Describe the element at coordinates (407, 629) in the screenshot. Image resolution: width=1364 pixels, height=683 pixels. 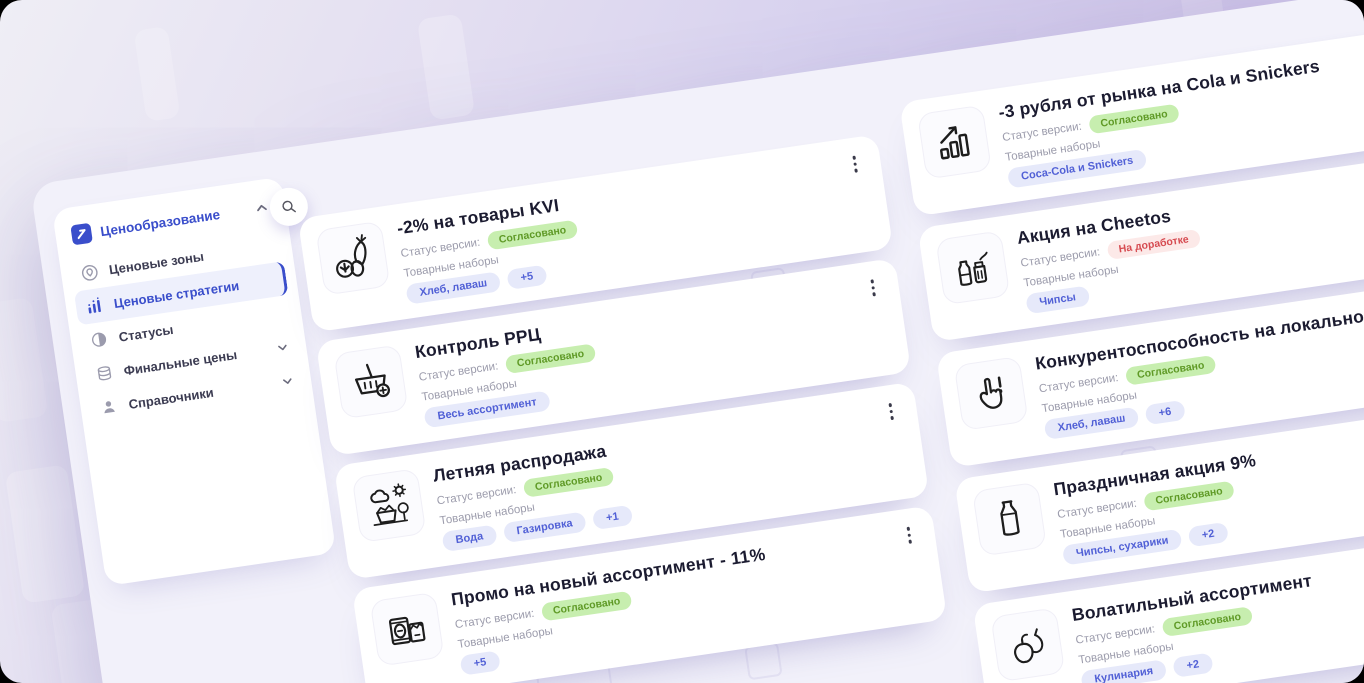
I see `canned-food-icon` at that location.